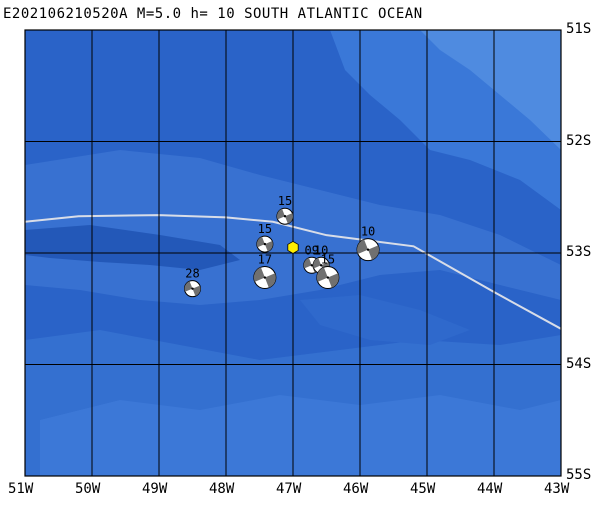 Image resolution: width=607 pixels, height=505 pixels. What do you see at coordinates (557, 489) in the screenshot?
I see `lon-tick-label: 43W` at bounding box center [557, 489].